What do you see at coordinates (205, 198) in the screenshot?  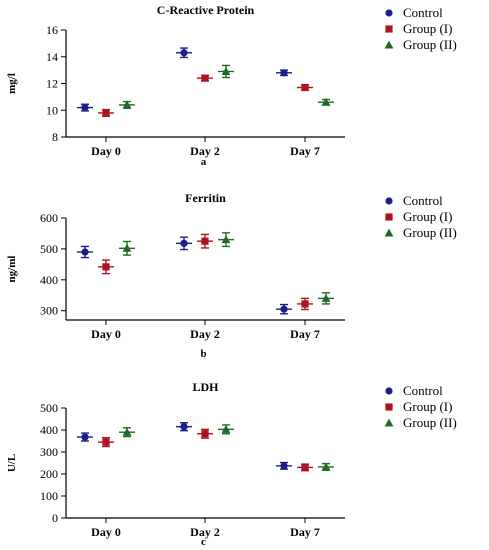 I see `chart-title: Ferritin` at bounding box center [205, 198].